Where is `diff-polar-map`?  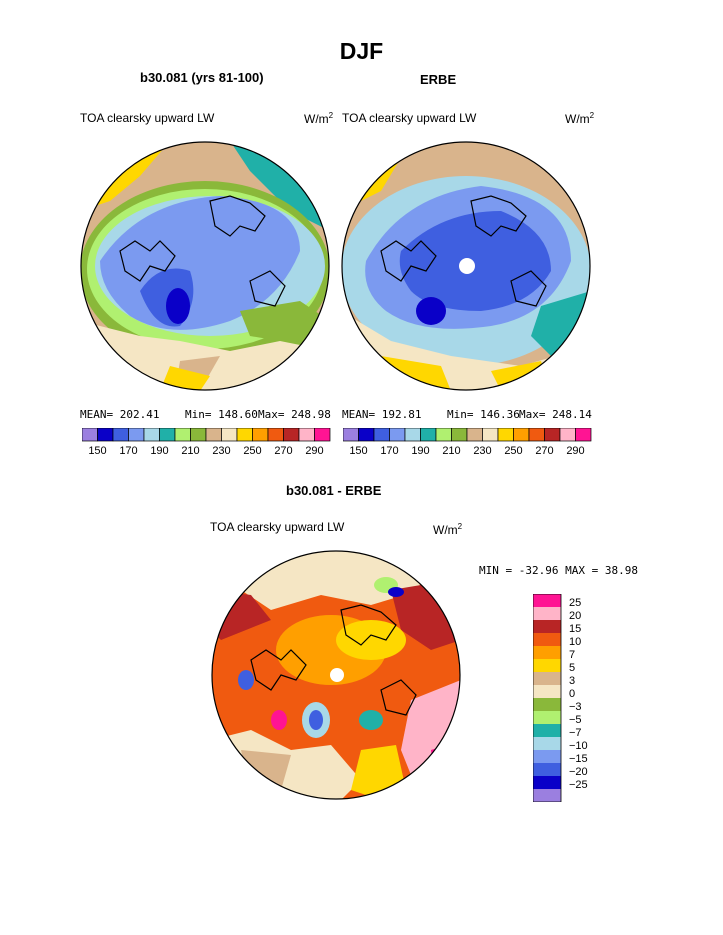
diff-polar-map is located at coordinates (336, 675).